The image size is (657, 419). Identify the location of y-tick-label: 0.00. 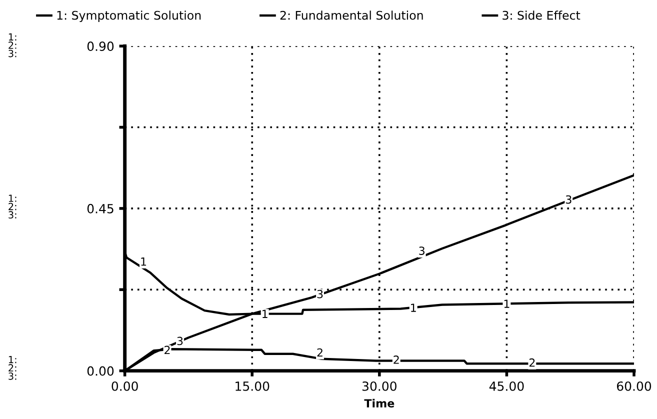
(100, 371).